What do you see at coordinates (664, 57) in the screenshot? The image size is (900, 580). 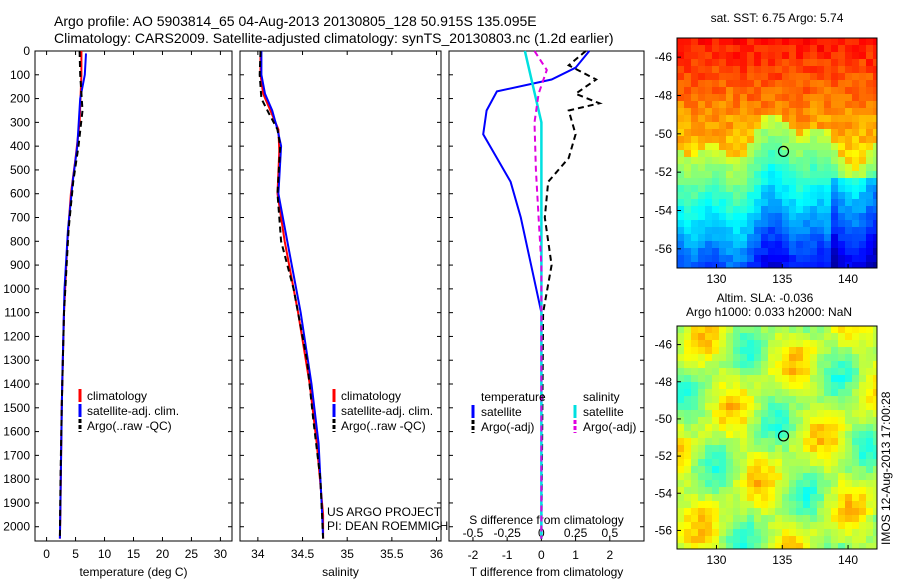 I see `map-y-tick-label: -46` at bounding box center [664, 57].